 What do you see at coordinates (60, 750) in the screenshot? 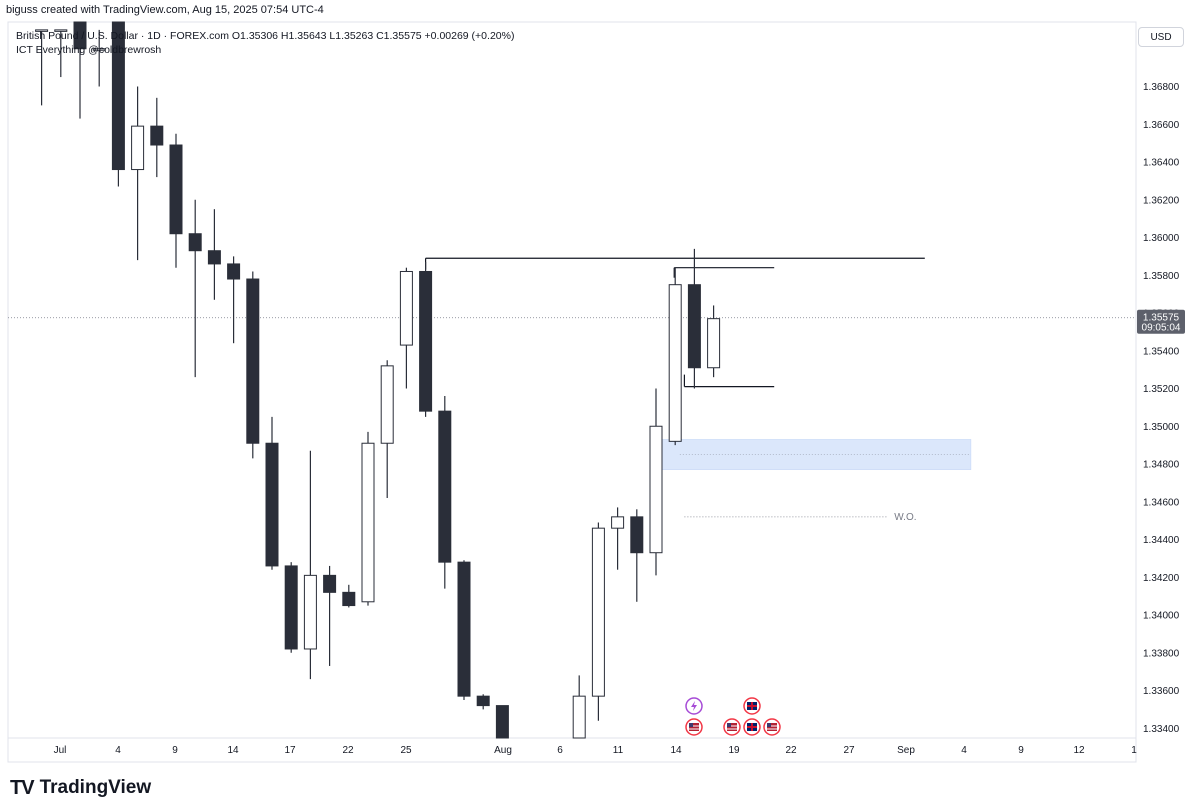
I see `date-tick-label: Jul` at bounding box center [60, 750].